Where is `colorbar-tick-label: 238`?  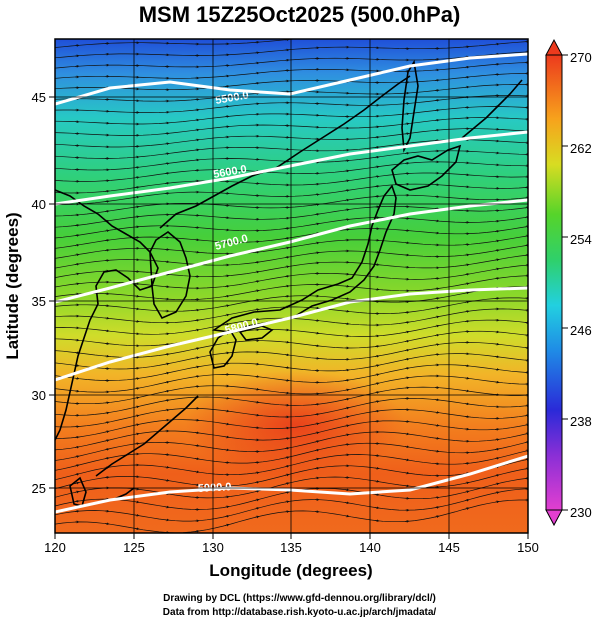
colorbar-tick-label: 238 is located at coordinates (581, 421).